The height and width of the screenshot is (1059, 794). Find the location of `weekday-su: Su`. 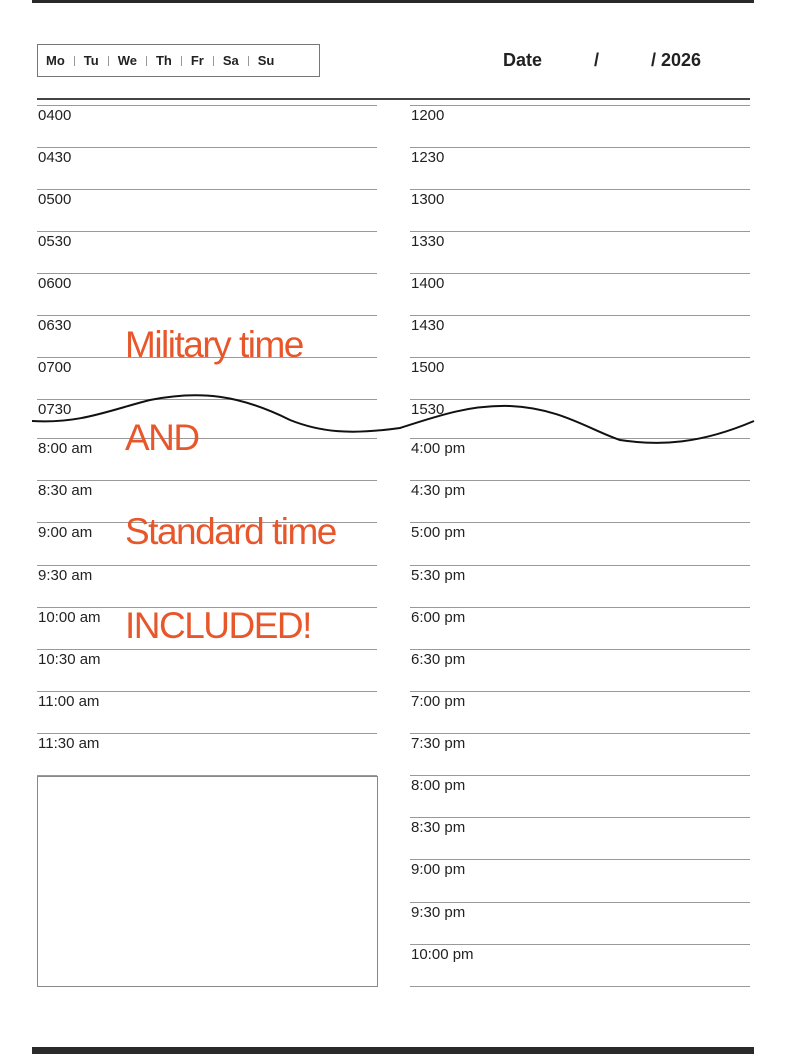

weekday-su: Su is located at coordinates (266, 60).